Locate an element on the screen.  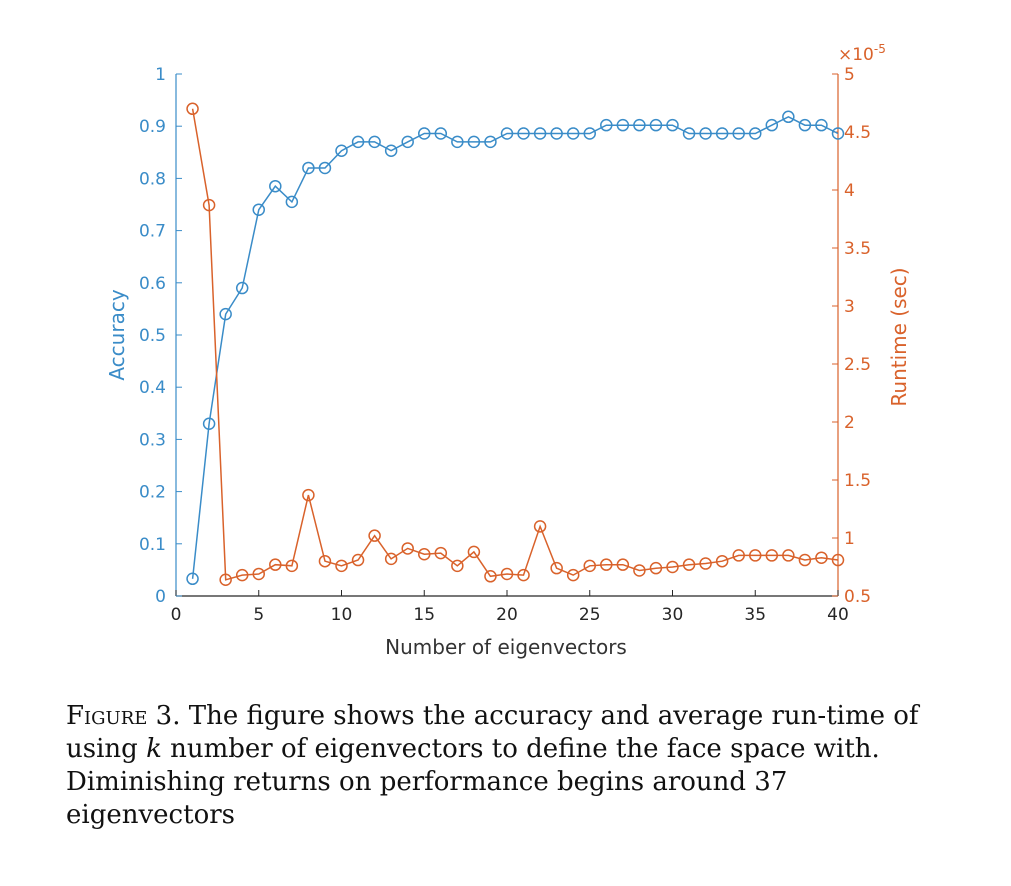
x-axis-title: Number of eigenvectors is located at coordinates (506, 647).